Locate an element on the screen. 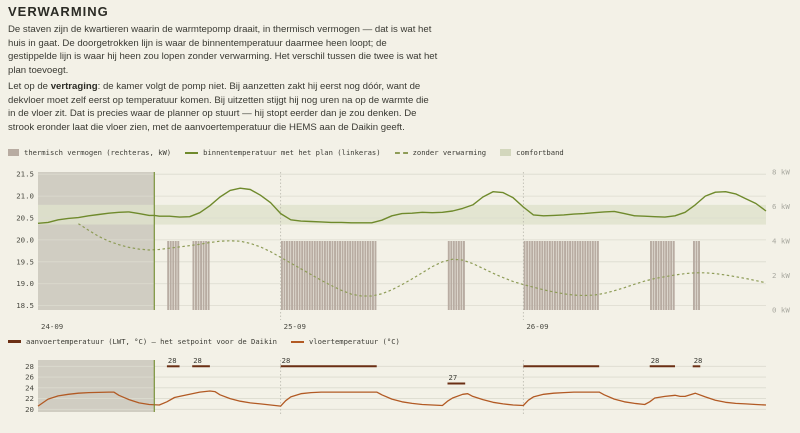 The image size is (800, 433). legend-label-floor: vloertemperatuur (°C) is located at coordinates (354, 341).